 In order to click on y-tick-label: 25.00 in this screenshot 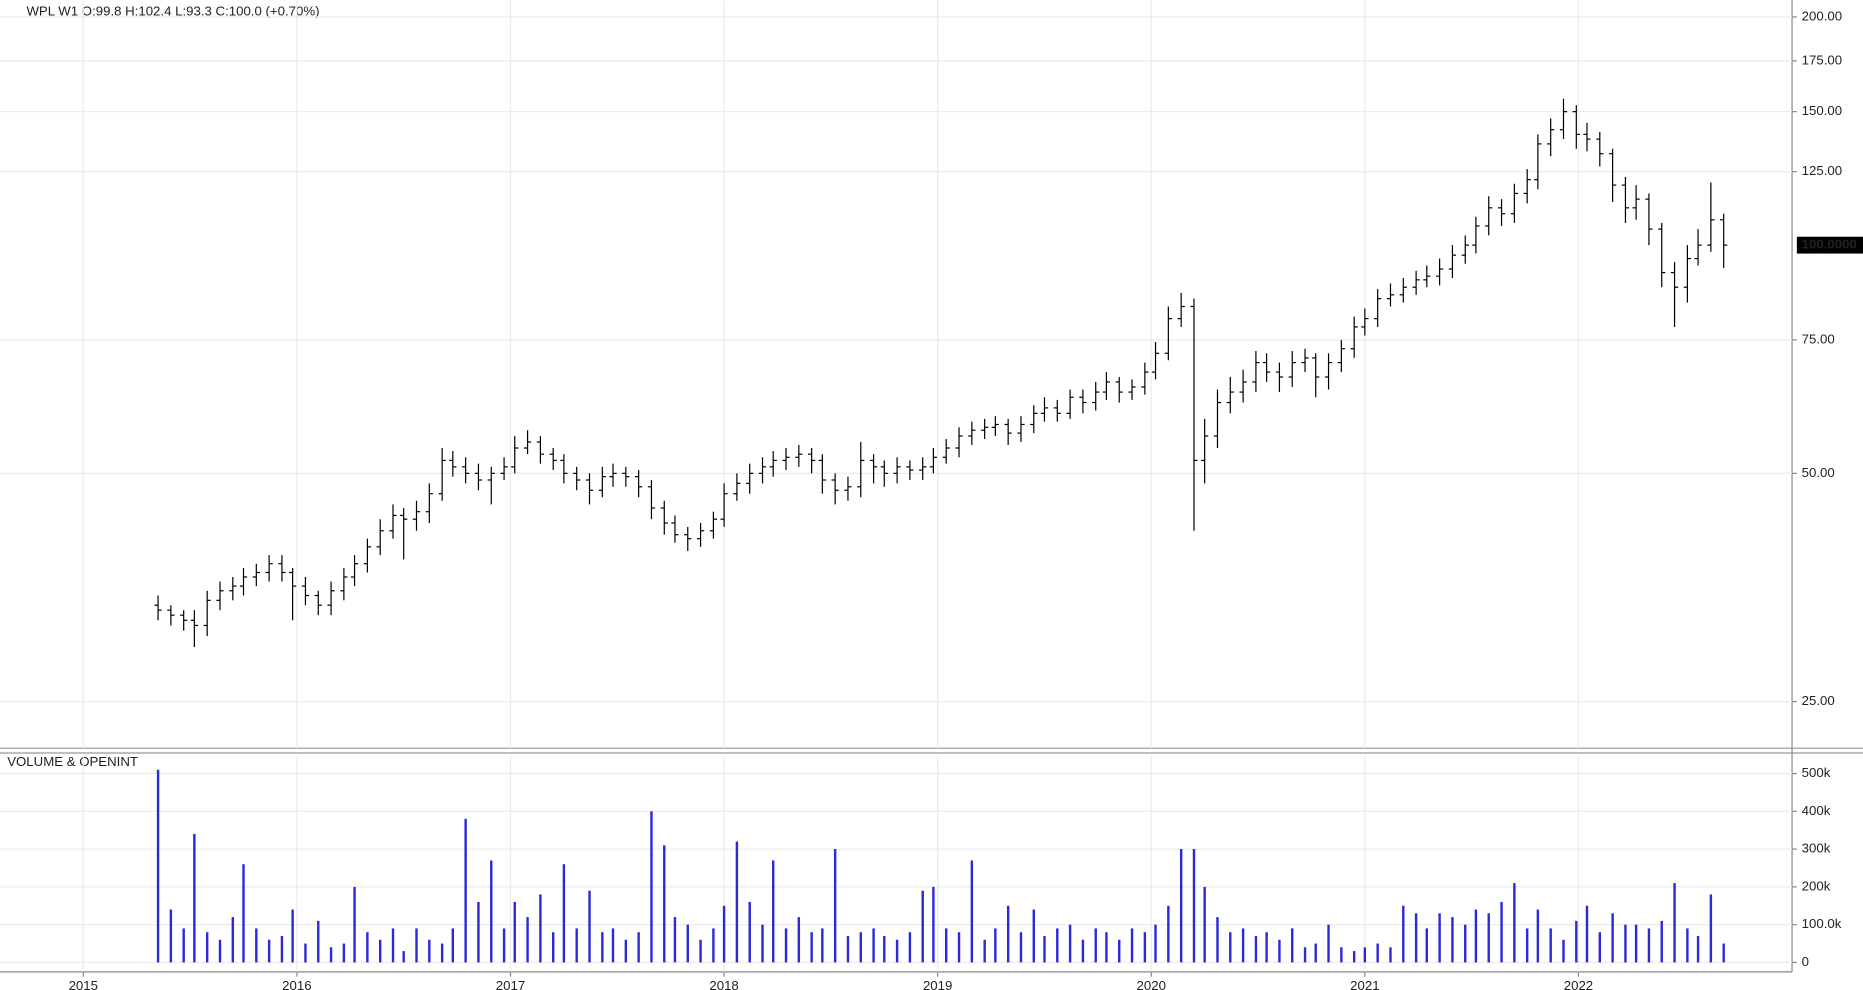, I will do `click(1818, 700)`.